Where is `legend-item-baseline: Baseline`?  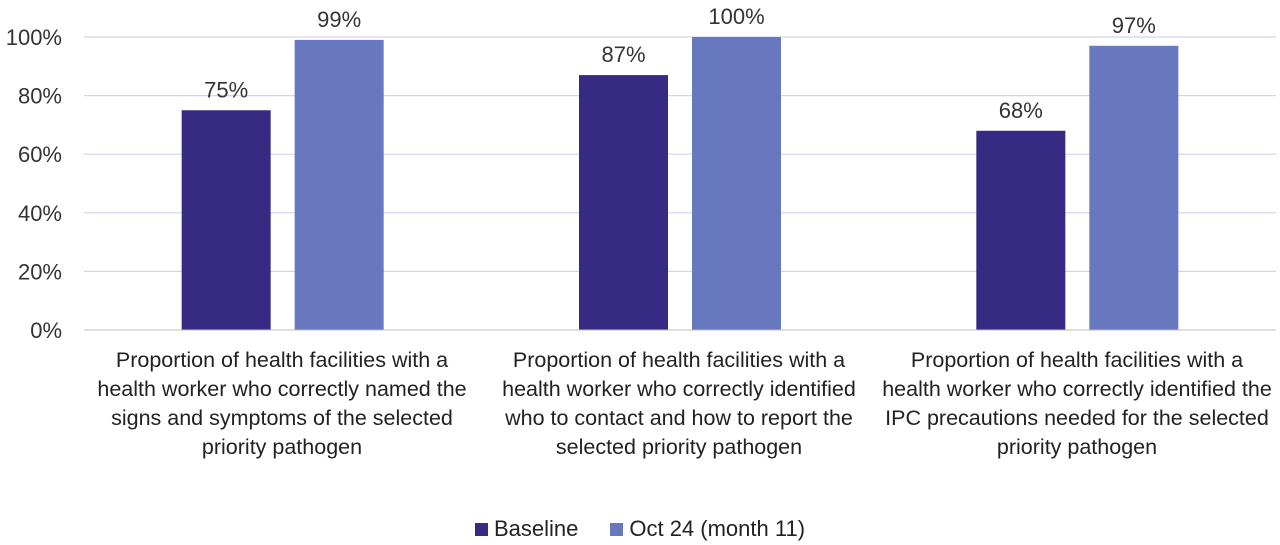
legend-item-baseline: Baseline is located at coordinates (526, 529).